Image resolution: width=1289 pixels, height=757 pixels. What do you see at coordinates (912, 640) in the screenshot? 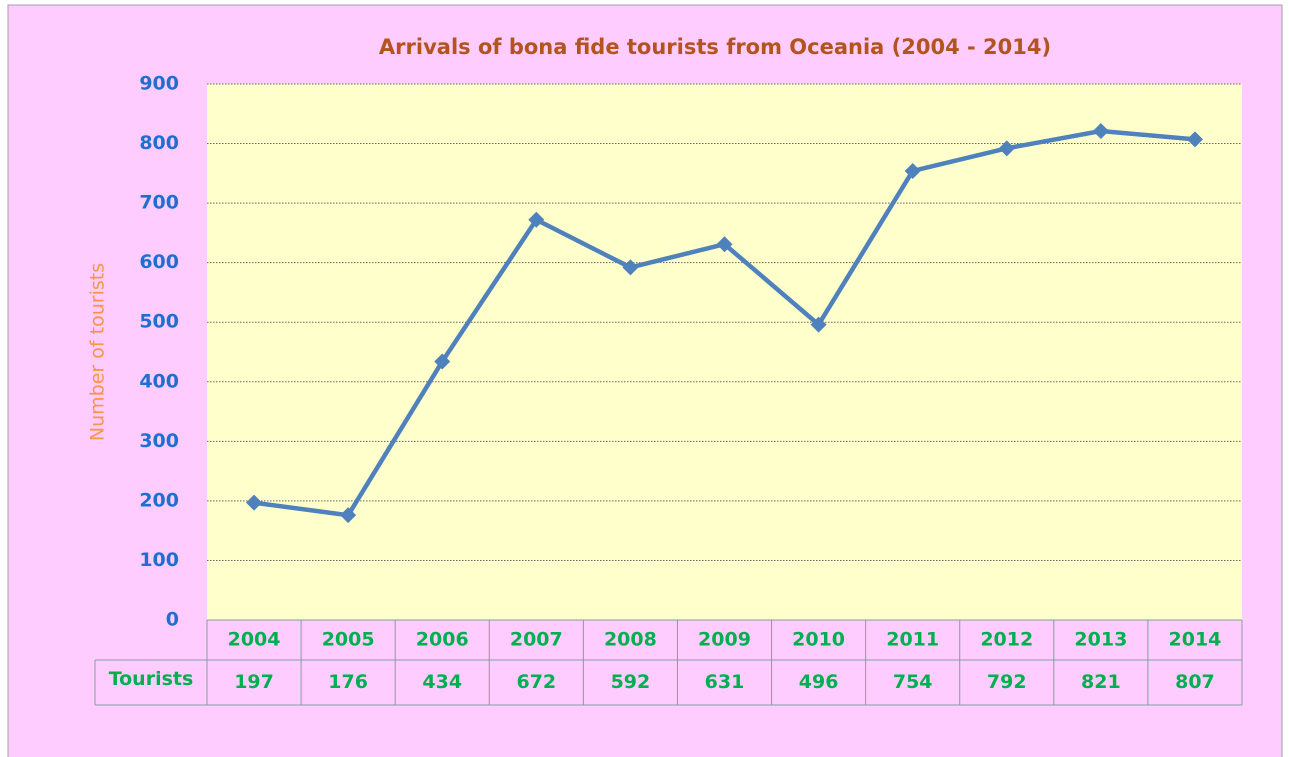
I see `x-tick-label: 2011` at bounding box center [912, 640].